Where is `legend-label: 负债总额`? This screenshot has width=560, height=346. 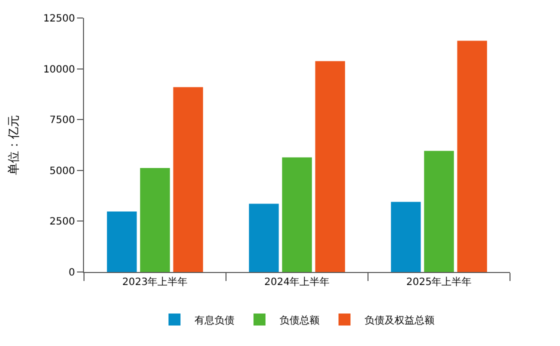 legend-label: 负债总额 is located at coordinates (300, 320).